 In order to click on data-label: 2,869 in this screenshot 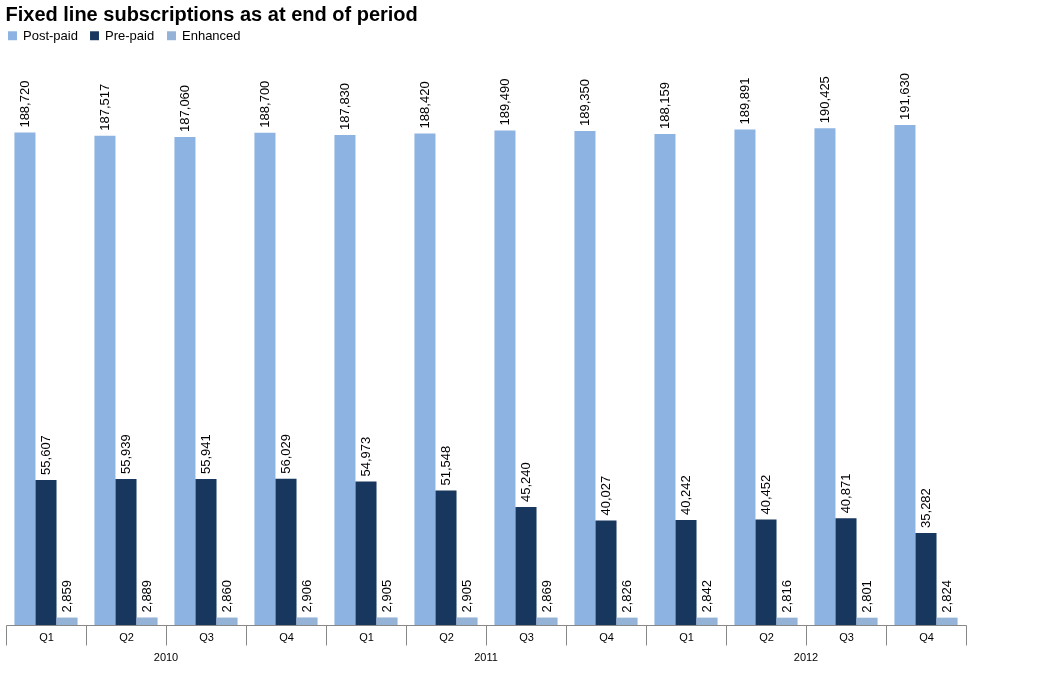, I will do `click(547, 596)`.